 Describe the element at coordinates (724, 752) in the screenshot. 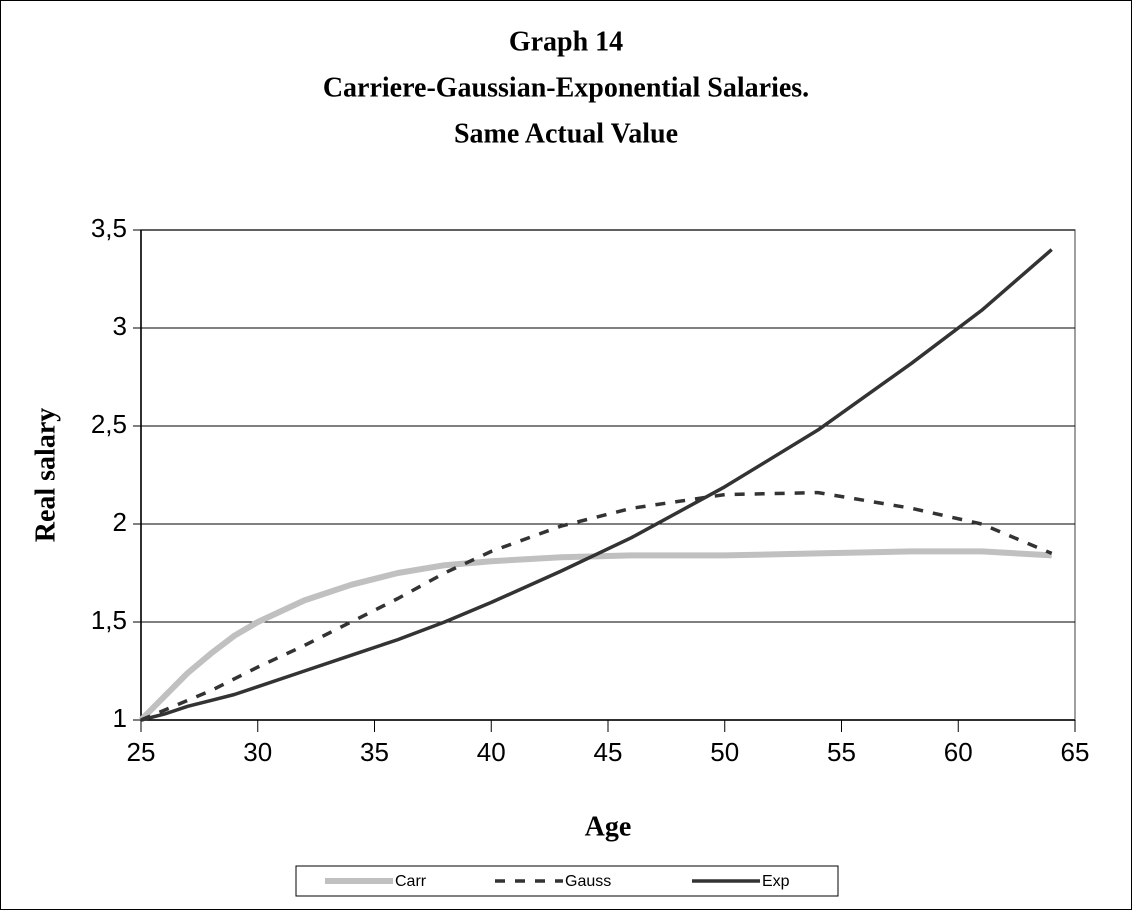

I see `x-tick-label: 50` at that location.